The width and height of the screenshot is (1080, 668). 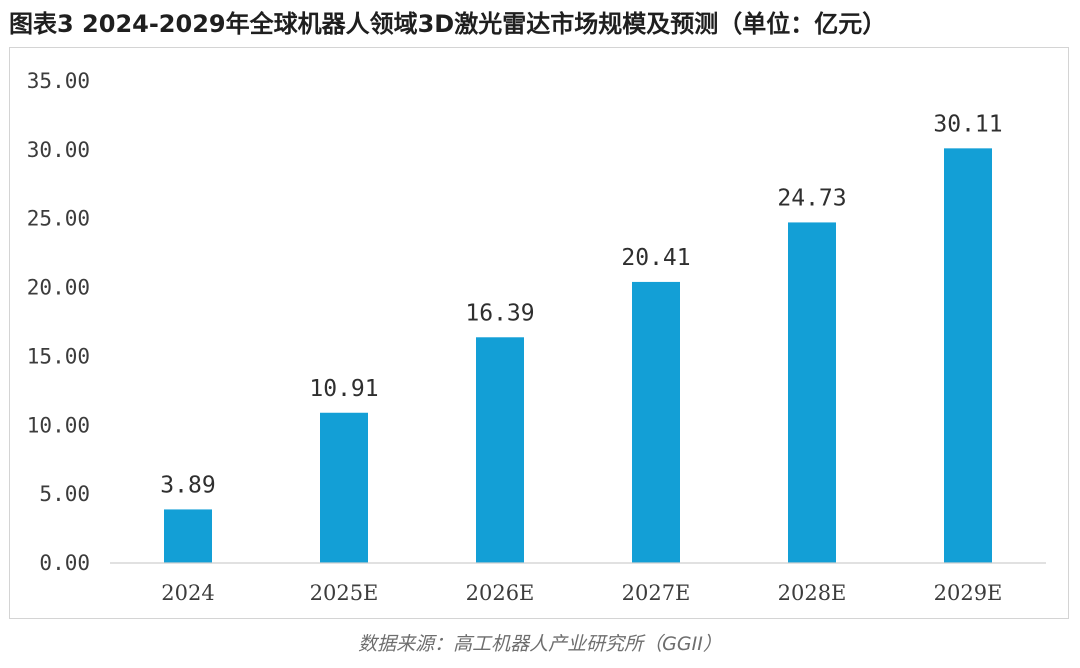 I want to click on bar-value-label: 16.39, so click(x=499, y=313).